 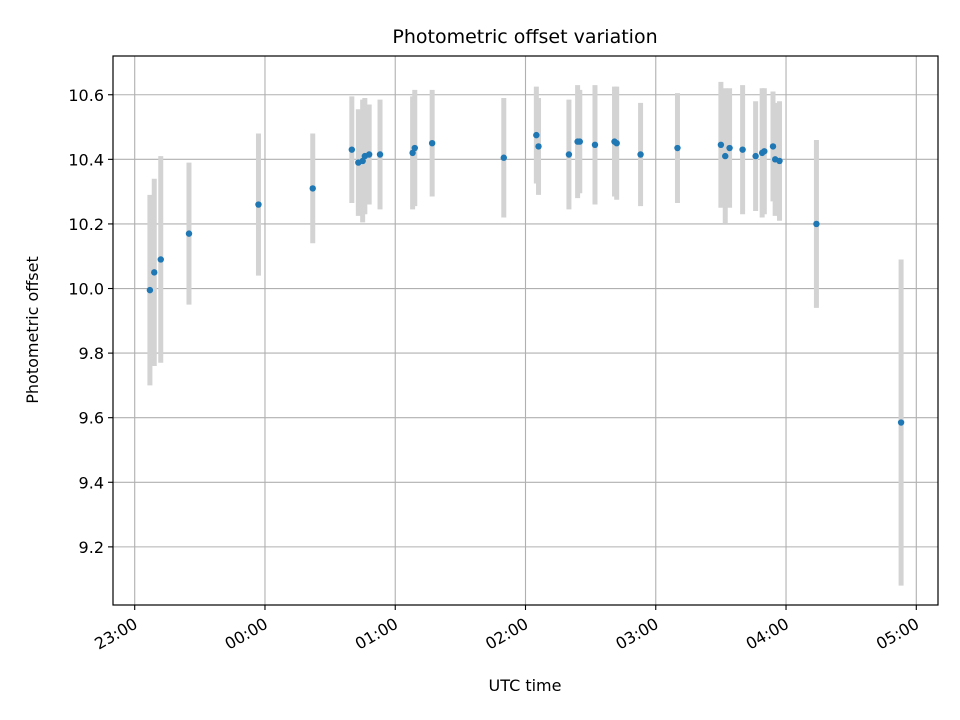 What do you see at coordinates (86, 289) in the screenshot?
I see `y-tick-label: 10.0` at bounding box center [86, 289].